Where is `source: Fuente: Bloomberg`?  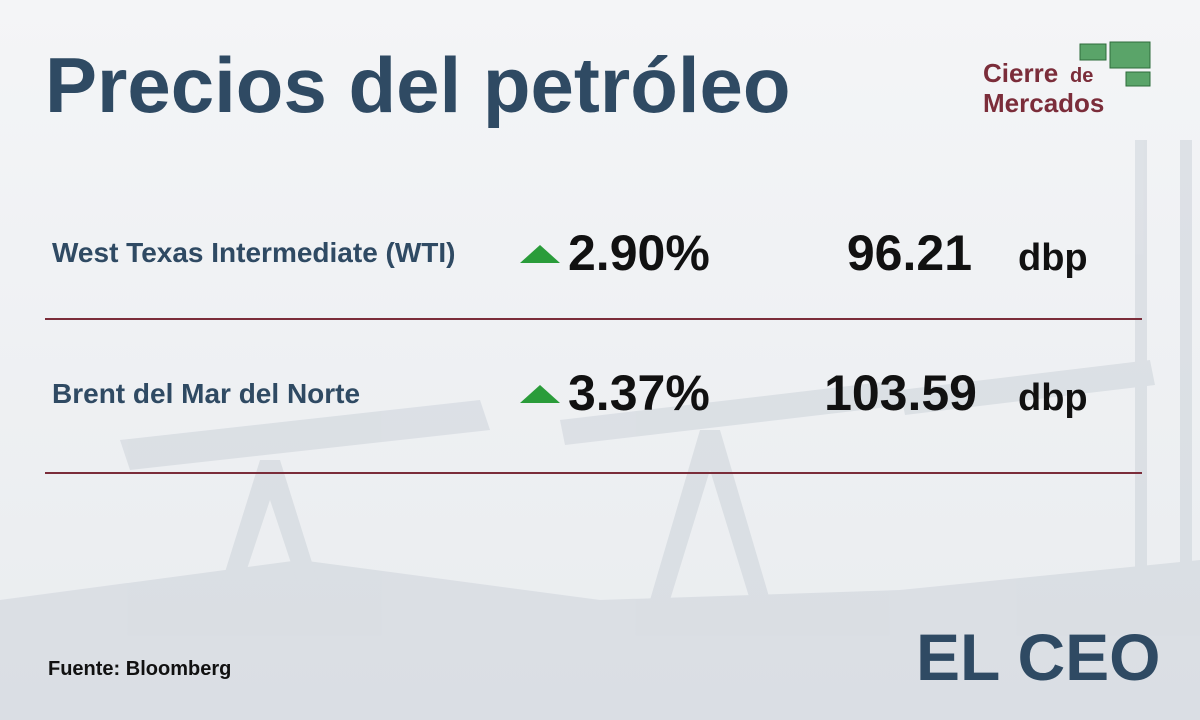
source: Fuente: Bloomberg is located at coordinates (139, 669).